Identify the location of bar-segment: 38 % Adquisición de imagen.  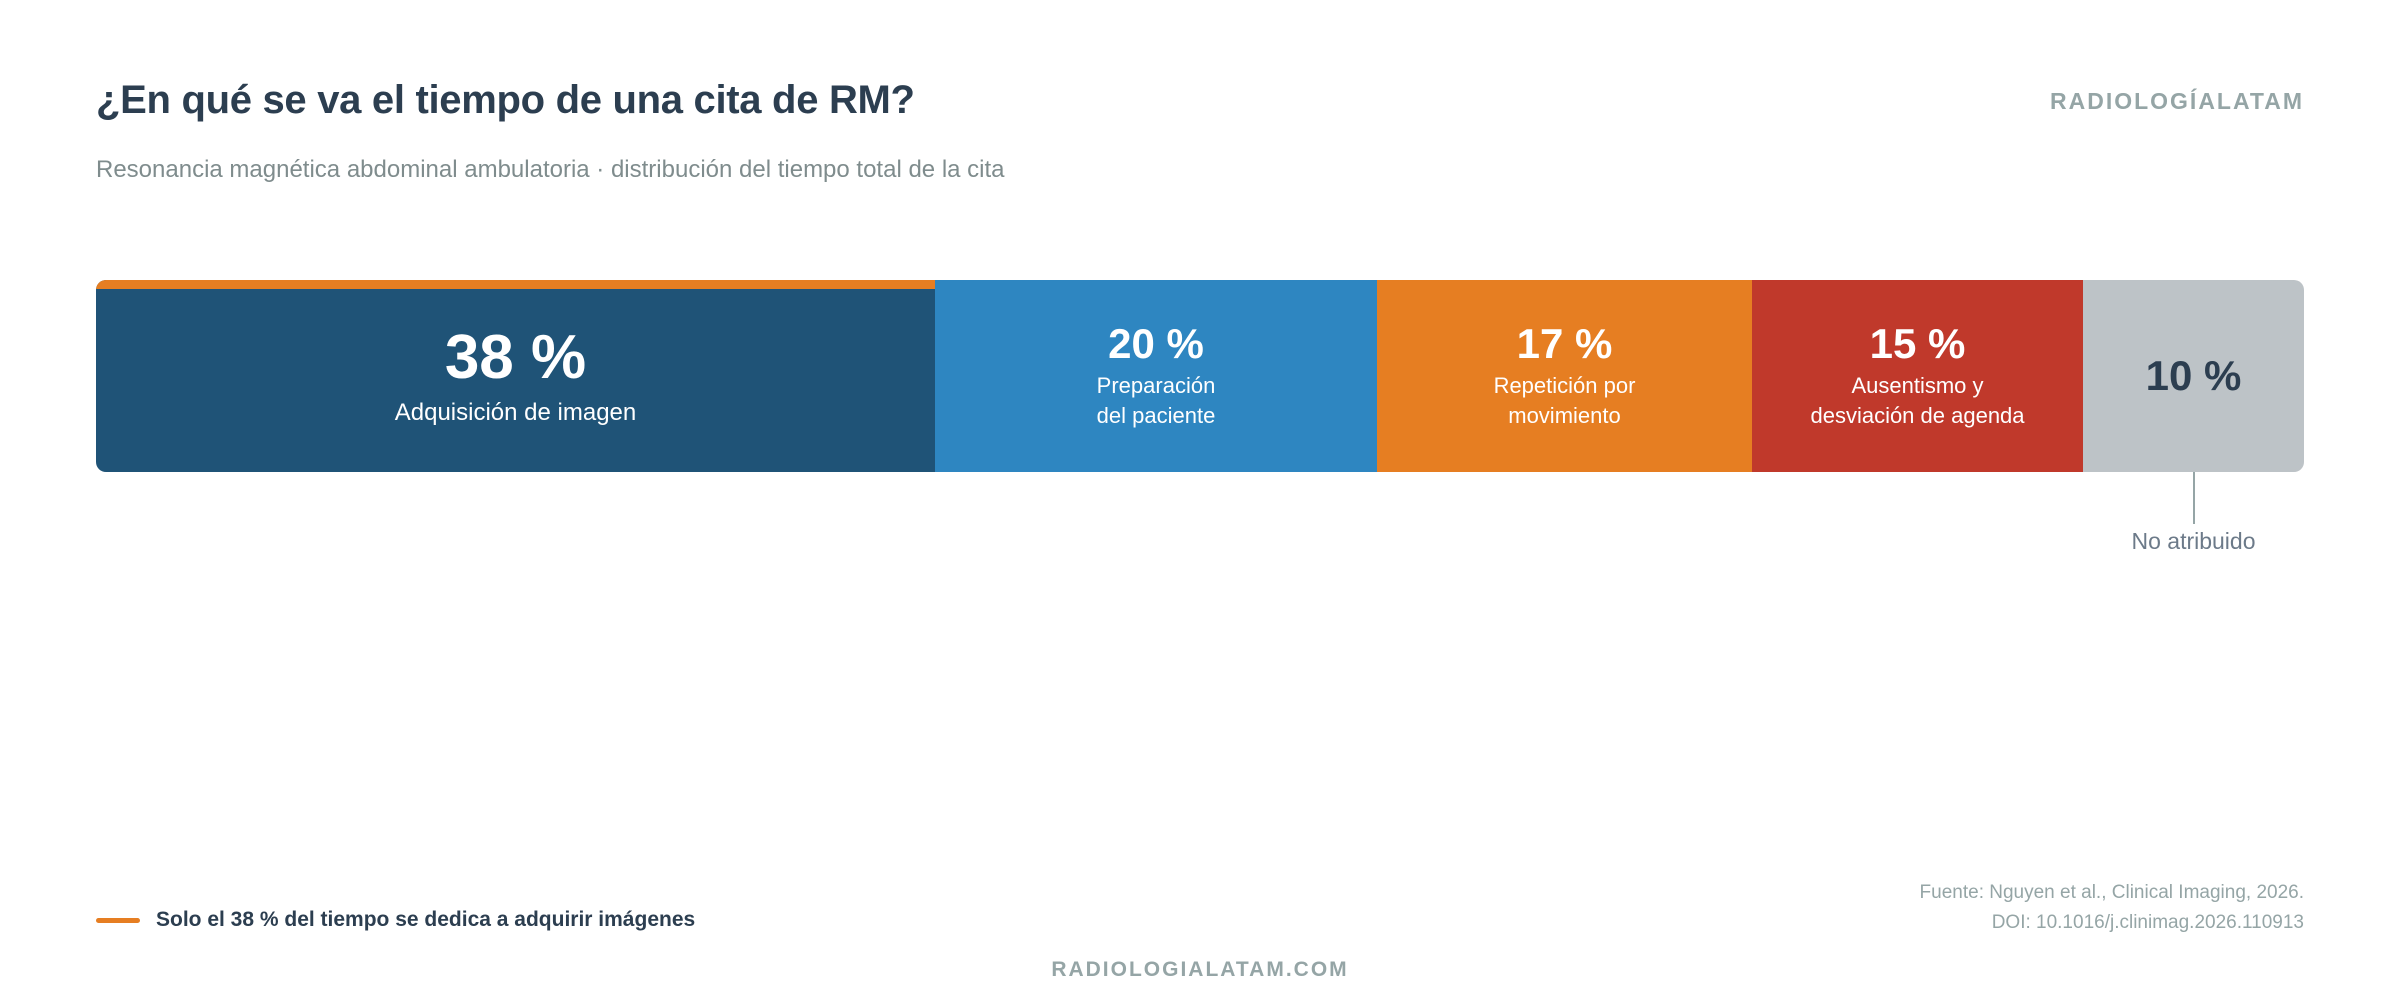
(515, 376).